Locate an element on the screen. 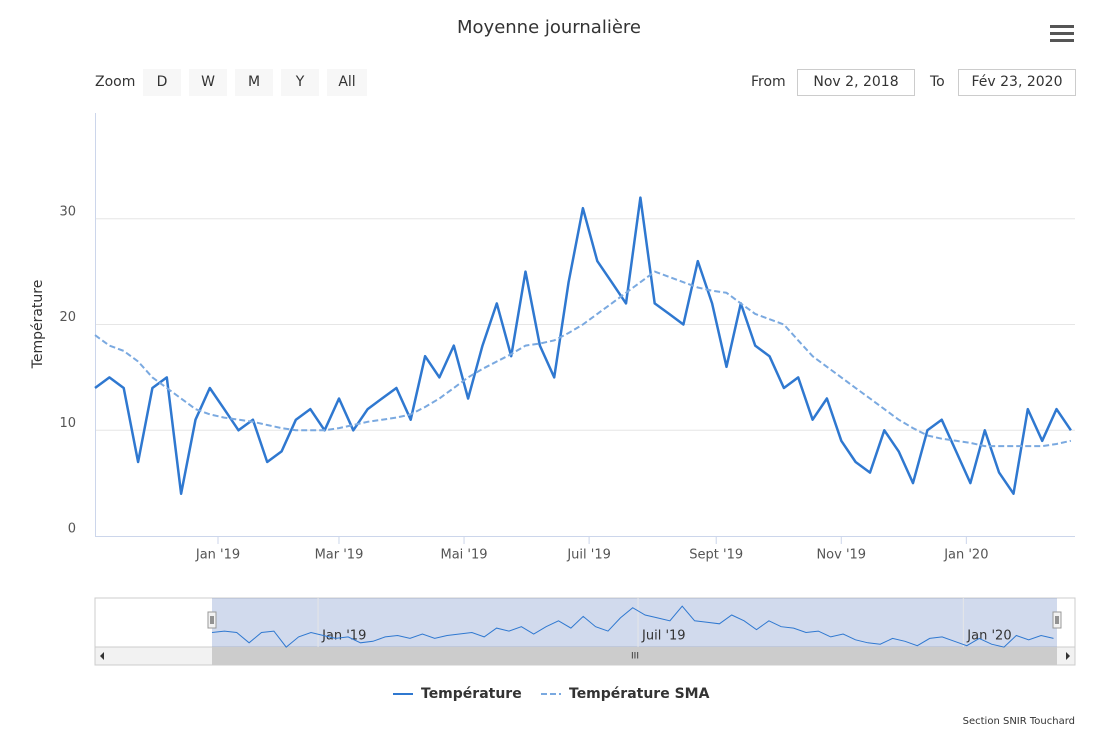 The width and height of the screenshot is (1095, 740). to-label: To is located at coordinates (937, 82).